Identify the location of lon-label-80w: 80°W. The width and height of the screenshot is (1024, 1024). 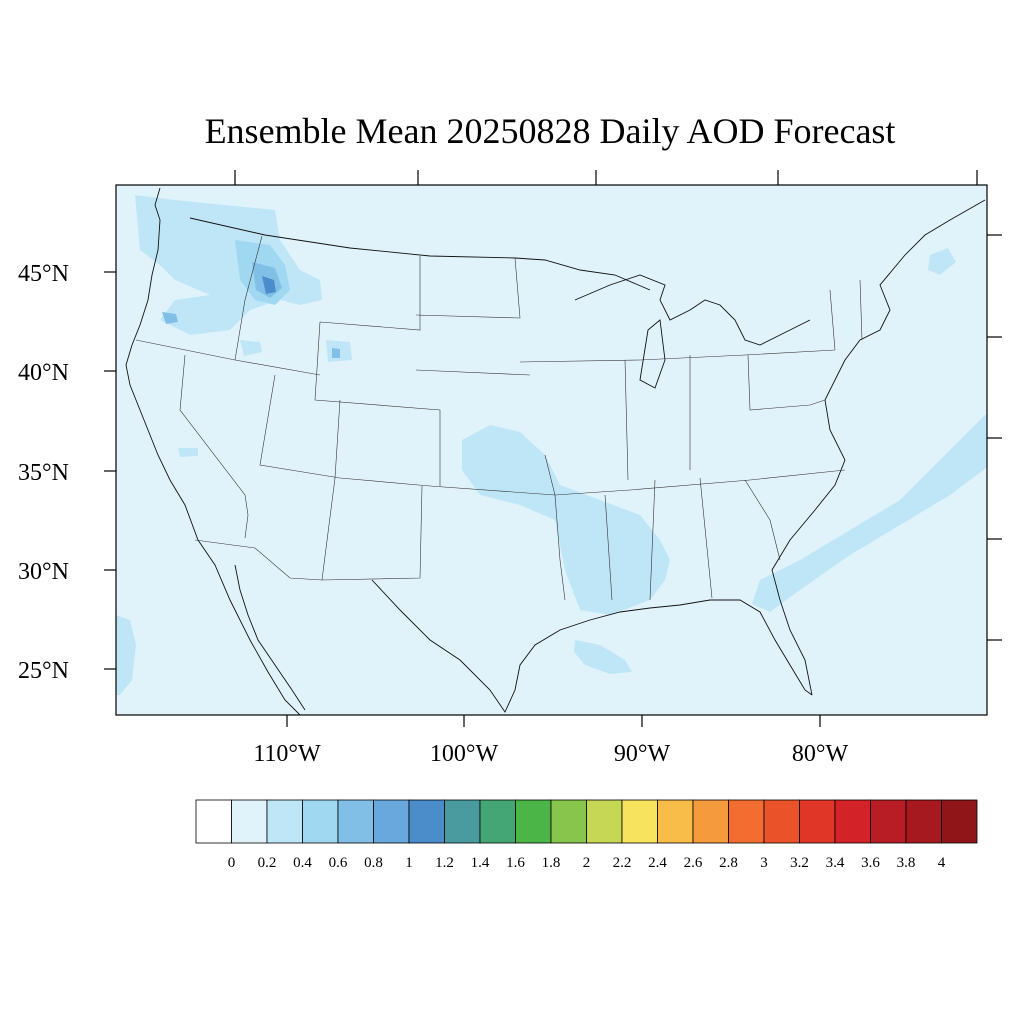
(820, 754).